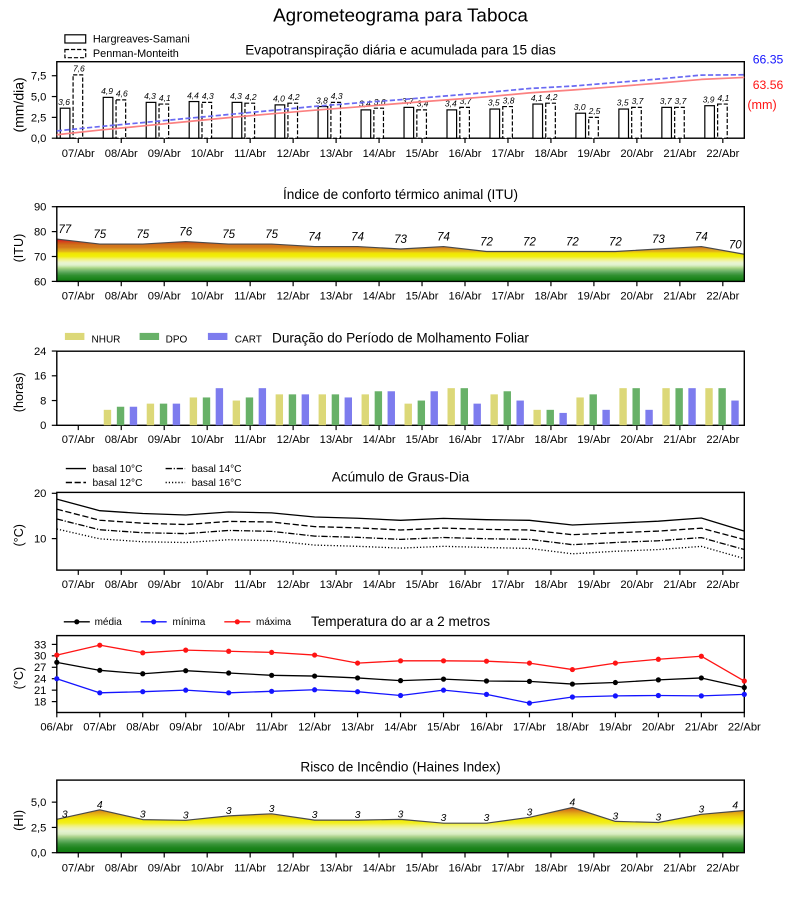 This screenshot has height=905, width=800. What do you see at coordinates (251, 97) in the screenshot?
I see `svg-text: 4,2` at bounding box center [251, 97].